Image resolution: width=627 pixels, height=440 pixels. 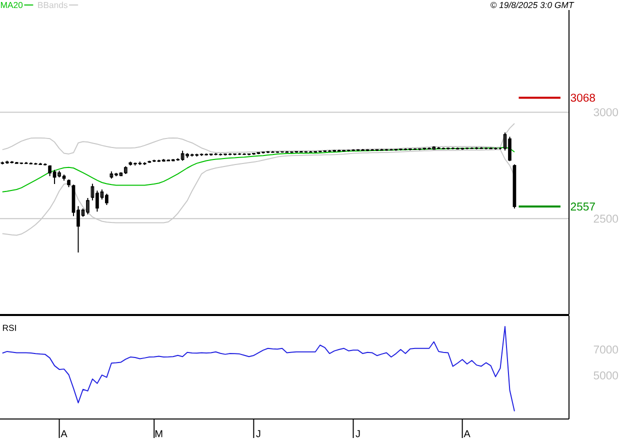 What do you see at coordinates (582, 98) in the screenshot?
I see `ref-line-label: 3068` at bounding box center [582, 98].